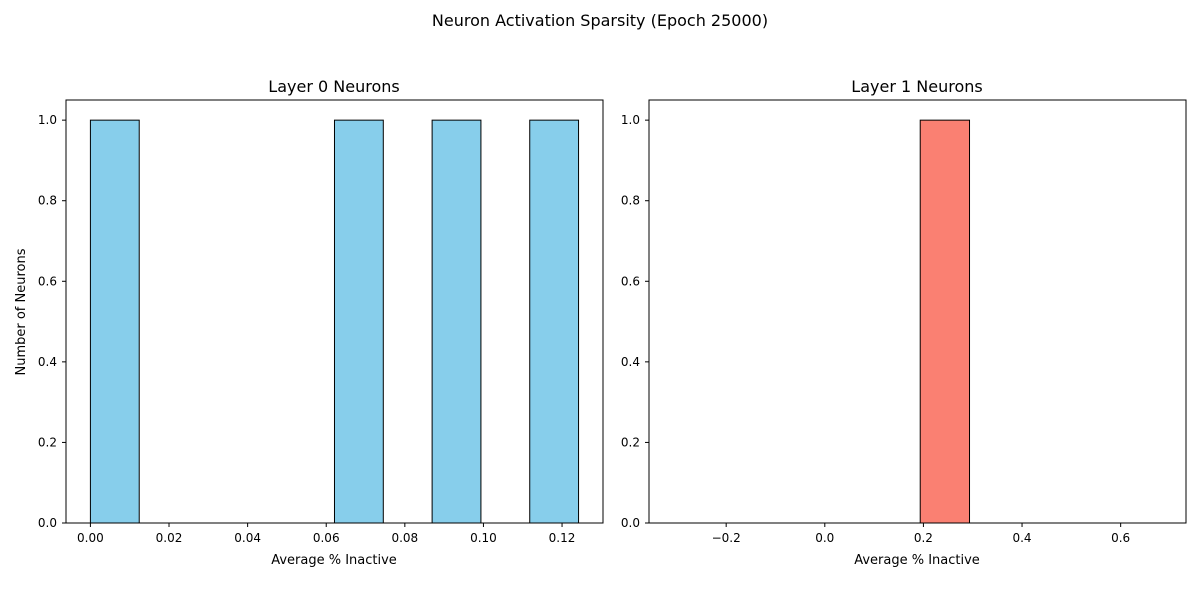 This screenshot has height=600, width=1200. What do you see at coordinates (824, 538) in the screenshot?
I see `x-tick-label: 0.0` at bounding box center [824, 538].